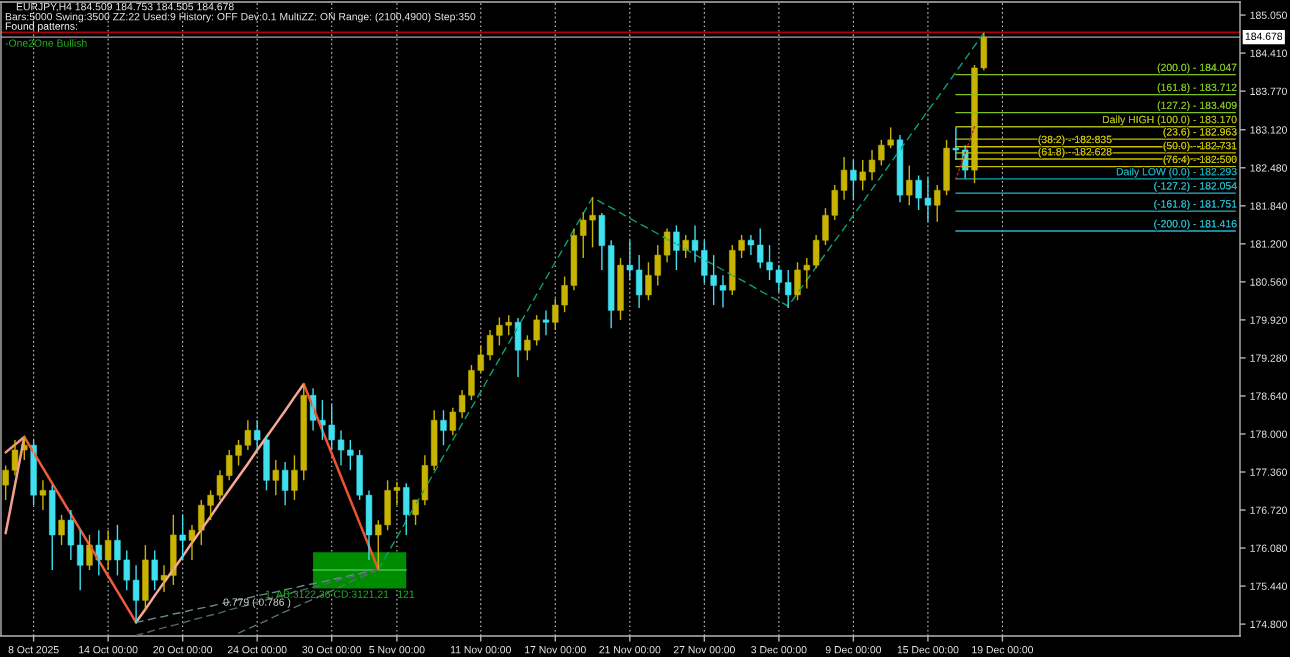  What do you see at coordinates (1195, 186) in the screenshot?
I see `series-label: (-127.2) - 182.054` at bounding box center [1195, 186].